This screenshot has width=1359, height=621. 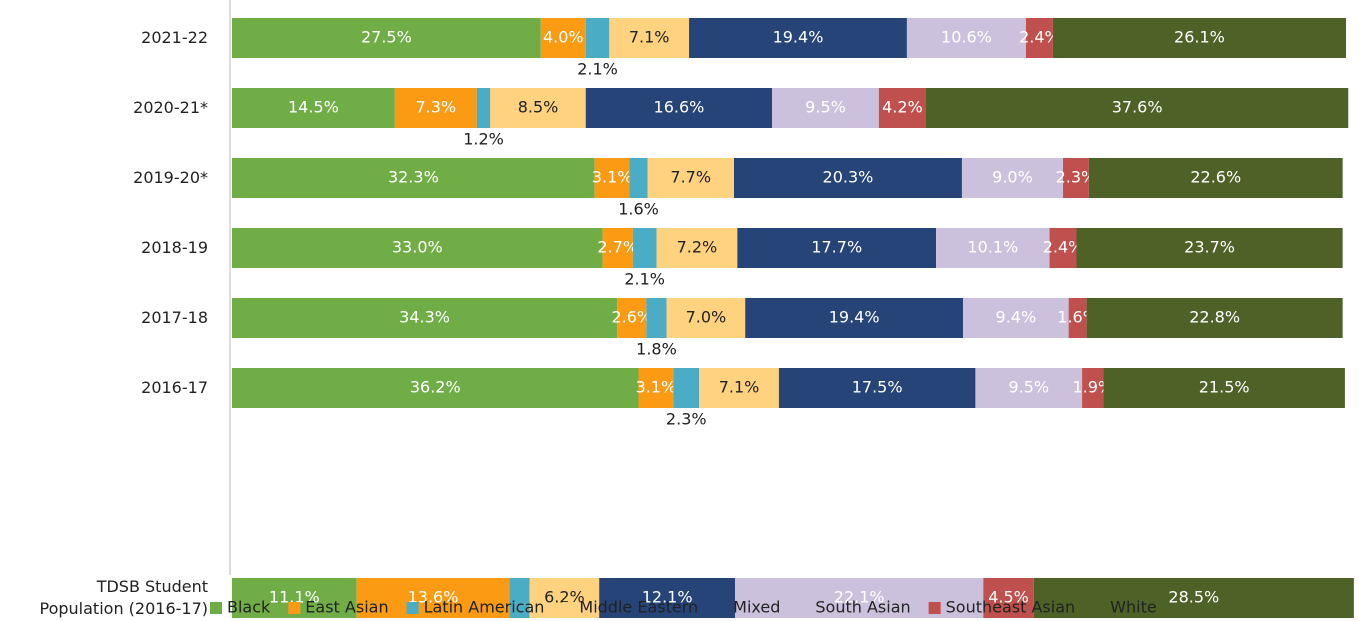 What do you see at coordinates (174, 387) in the screenshot?
I see `category-label: 2016-17` at bounding box center [174, 387].